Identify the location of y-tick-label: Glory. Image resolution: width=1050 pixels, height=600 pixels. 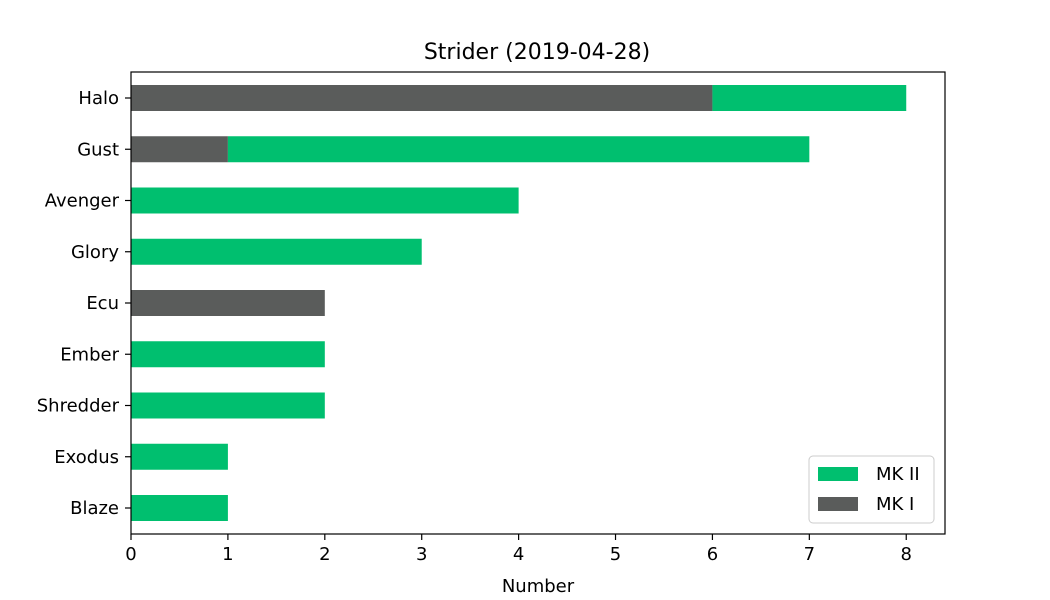
(95, 252).